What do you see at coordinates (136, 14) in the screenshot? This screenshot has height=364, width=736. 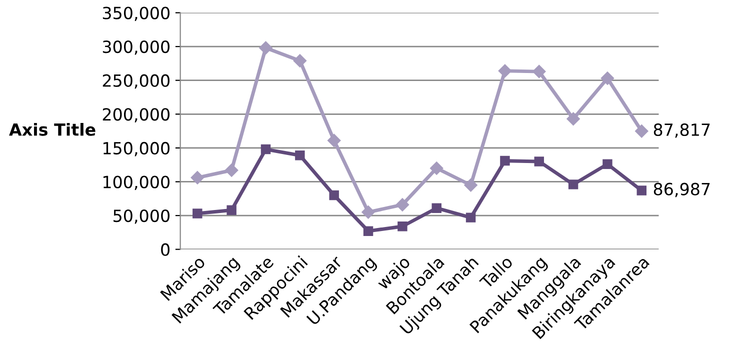 I see `y-tick-label: 350,000` at bounding box center [136, 14].